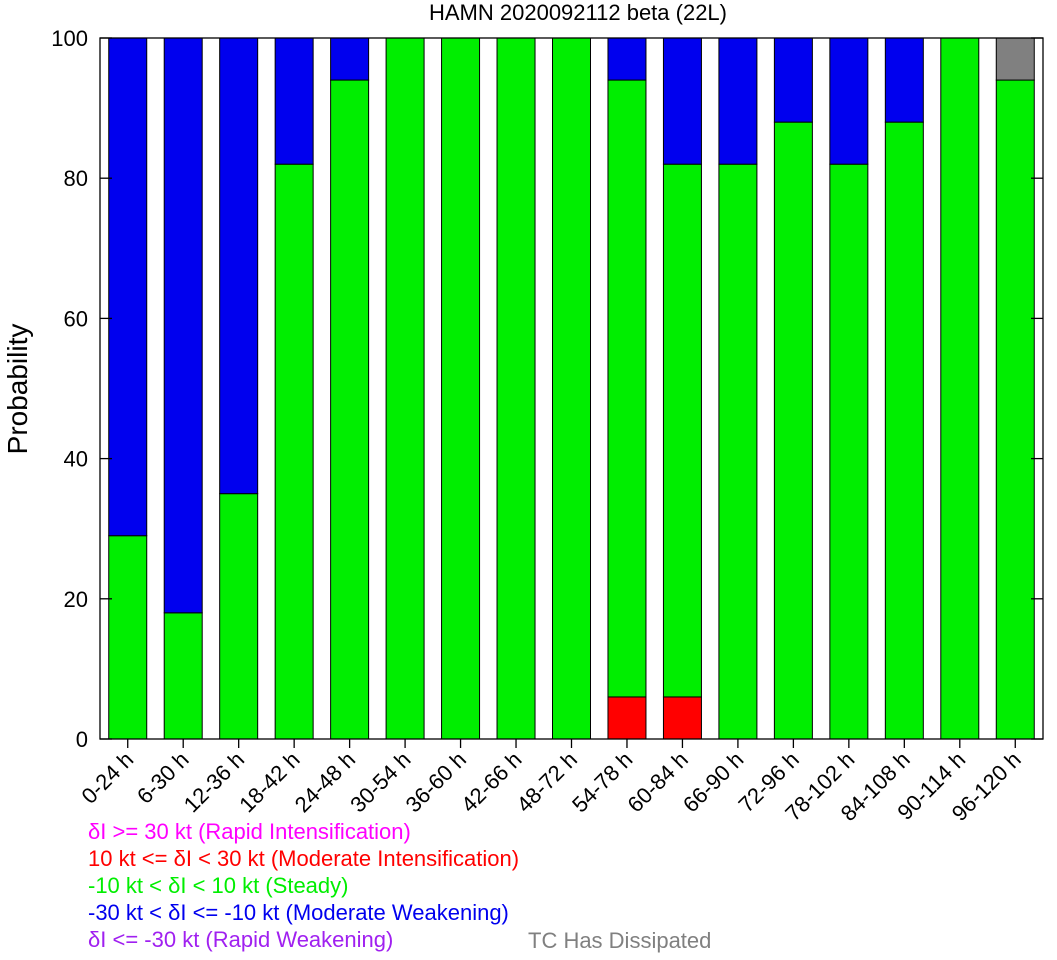  I want to click on x-tick-label: 42-66 h, so click(491, 782).